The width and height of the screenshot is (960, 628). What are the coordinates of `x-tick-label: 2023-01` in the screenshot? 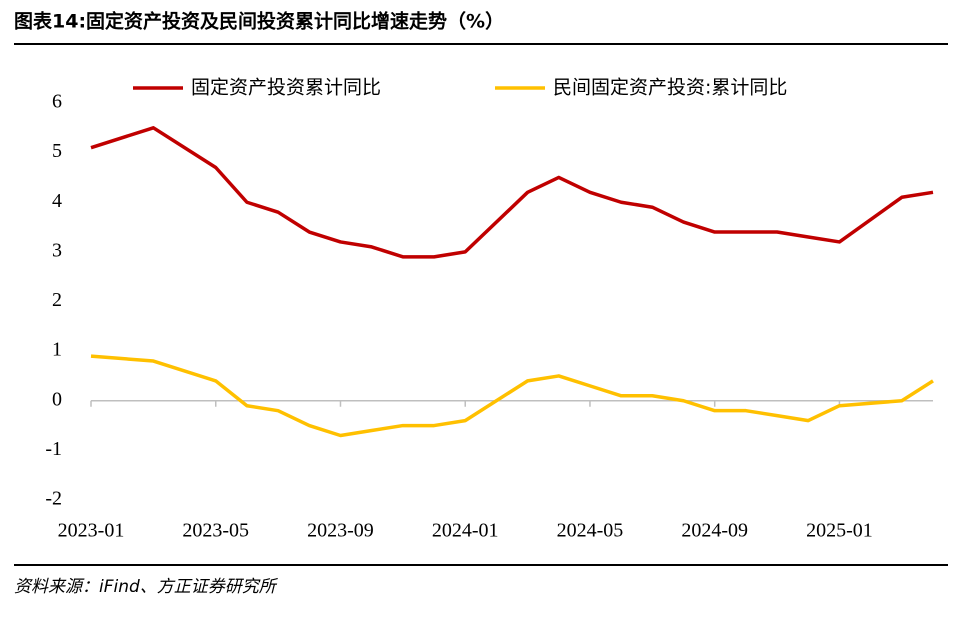 It's located at (91, 531).